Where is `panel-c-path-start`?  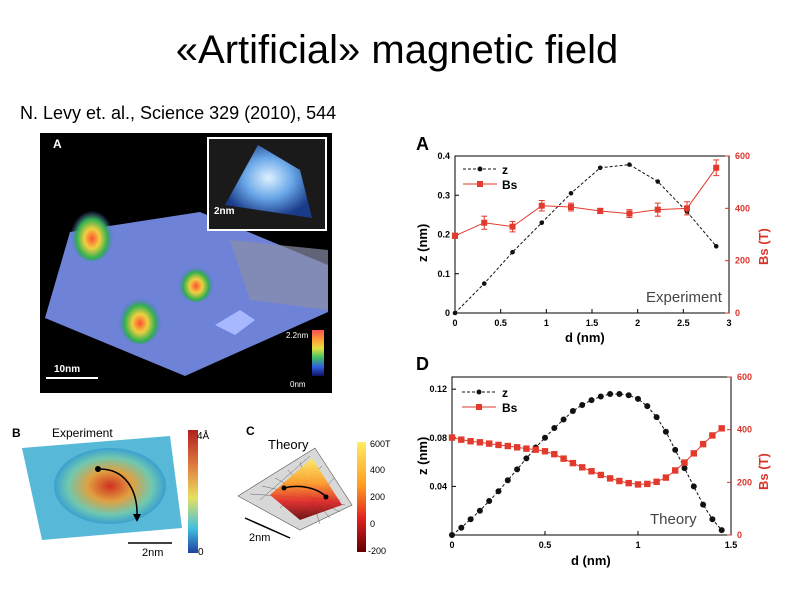
panel-c-path-start is located at coordinates (284, 488).